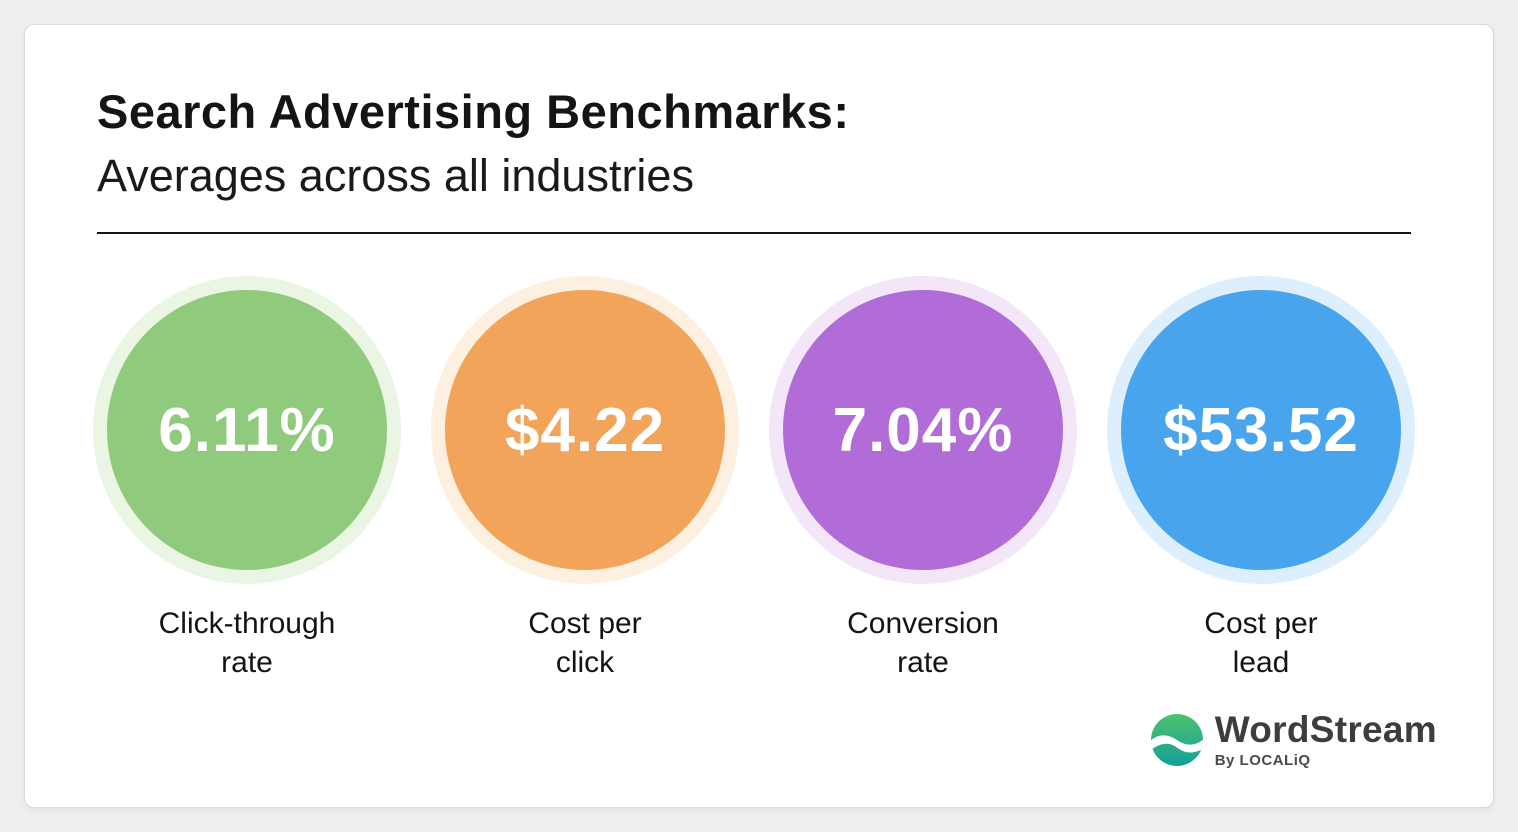 The image size is (1518, 832). I want to click on metric-label: Conversion rate, so click(923, 643).